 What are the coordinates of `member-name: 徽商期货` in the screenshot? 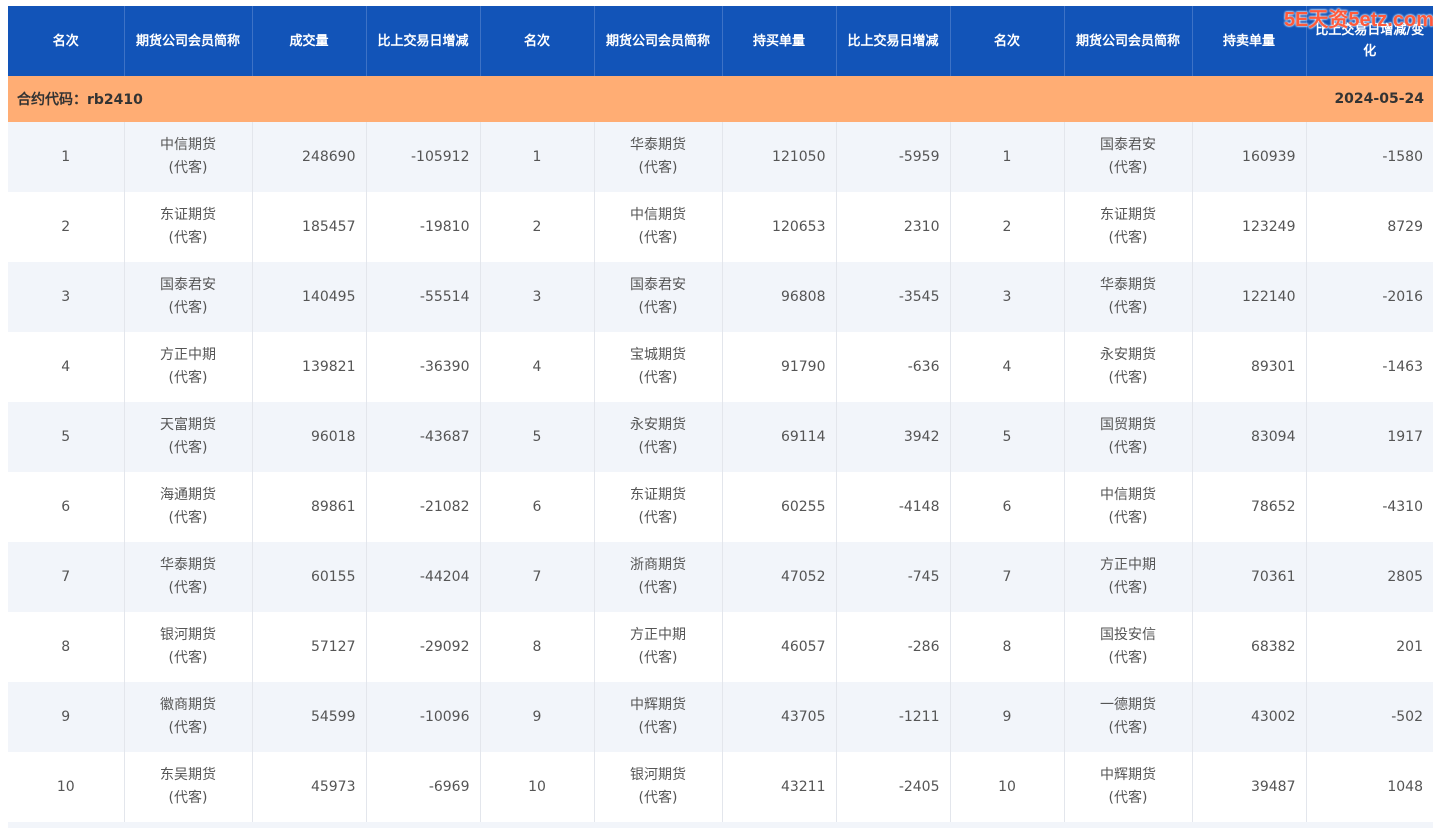 It's located at (188, 705).